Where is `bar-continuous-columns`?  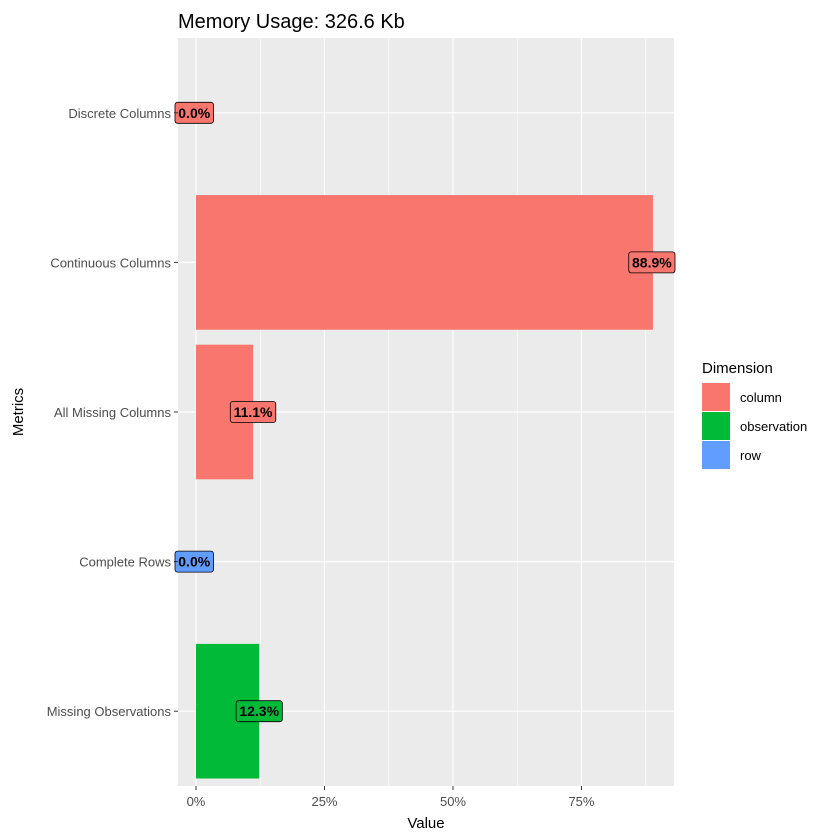 bar-continuous-columns is located at coordinates (424, 262).